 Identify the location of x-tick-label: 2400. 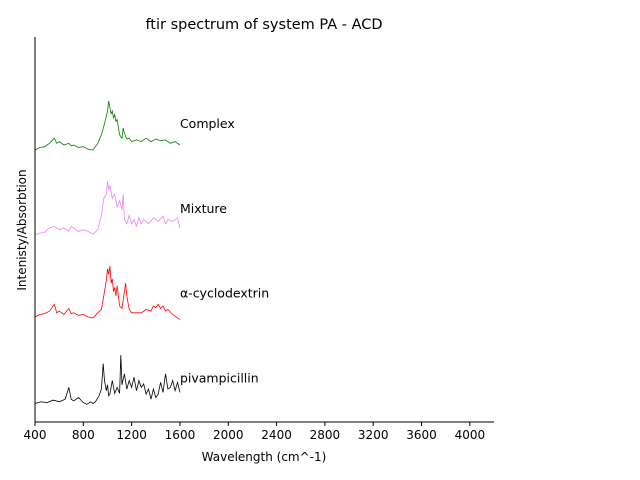
(276, 435).